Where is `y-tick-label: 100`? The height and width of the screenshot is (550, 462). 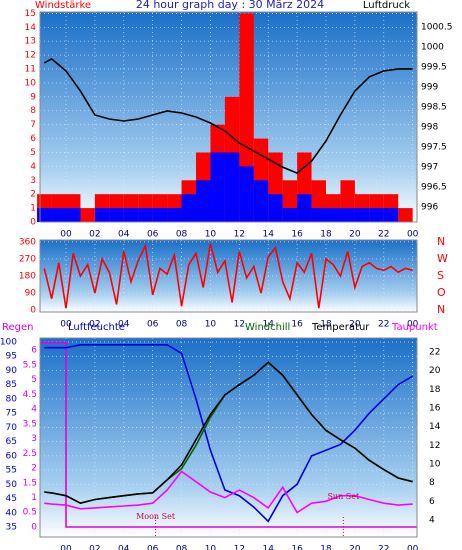
y-tick-label: 100 is located at coordinates (8, 342).